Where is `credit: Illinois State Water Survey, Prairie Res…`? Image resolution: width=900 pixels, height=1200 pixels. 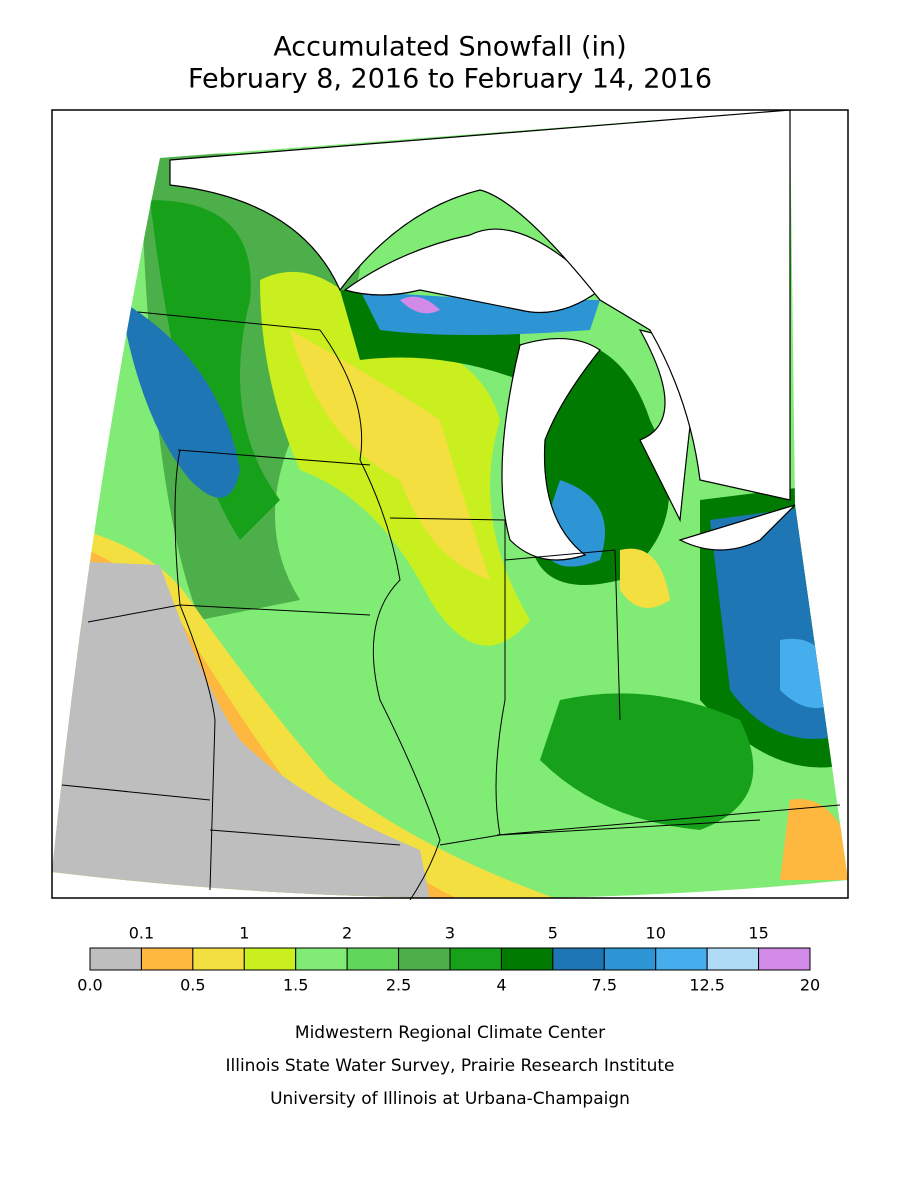 credit: Illinois State Water Survey, Prairie Res… is located at coordinates (450, 1066).